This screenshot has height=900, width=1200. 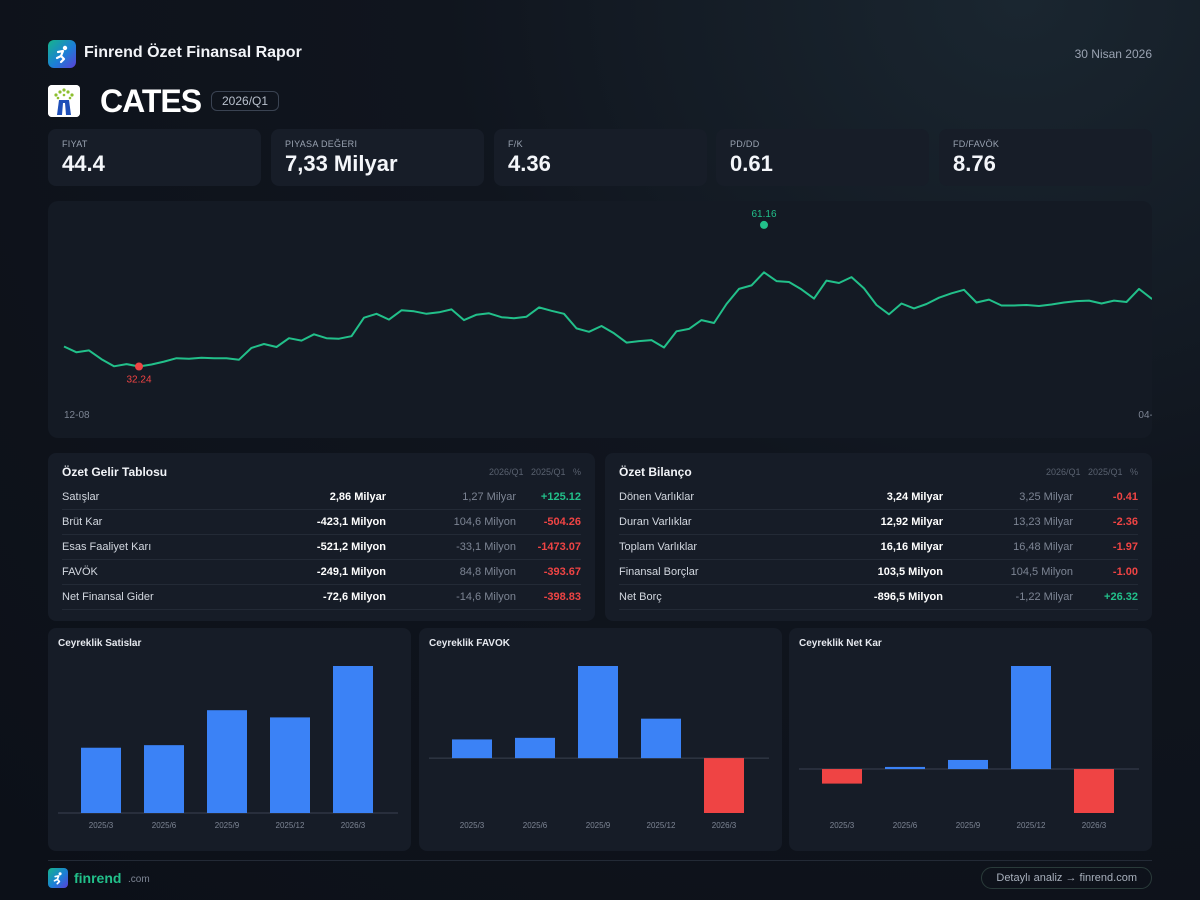 I want to click on row-name: Net Finansal Gider, so click(x=108, y=597).